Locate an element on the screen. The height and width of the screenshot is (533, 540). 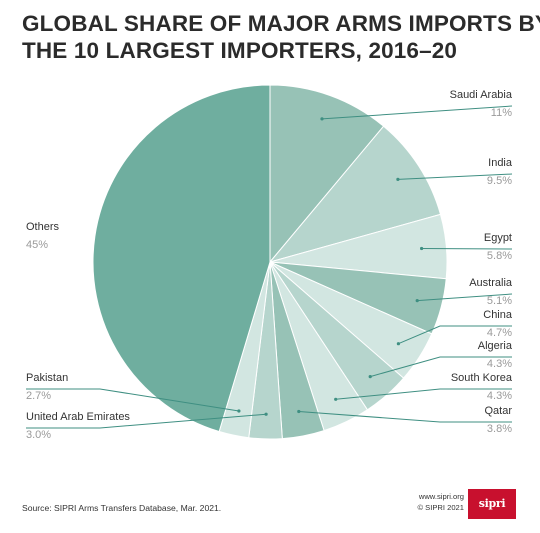
slice-label-qatar: Qatar is located at coordinates (498, 411).